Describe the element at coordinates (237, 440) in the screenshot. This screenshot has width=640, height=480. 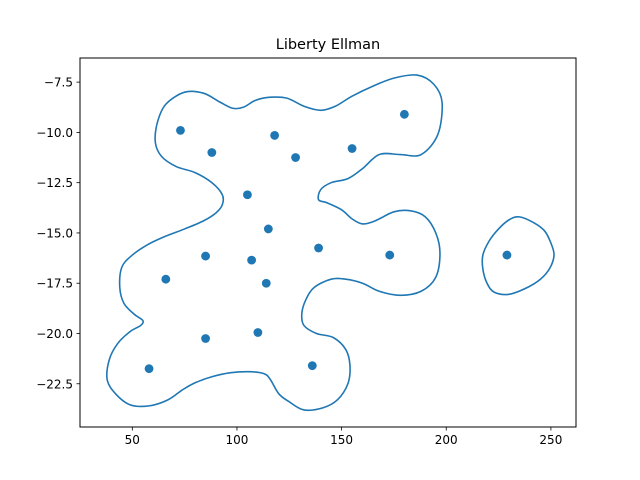
I see `x-tick-label-1: 100` at that location.